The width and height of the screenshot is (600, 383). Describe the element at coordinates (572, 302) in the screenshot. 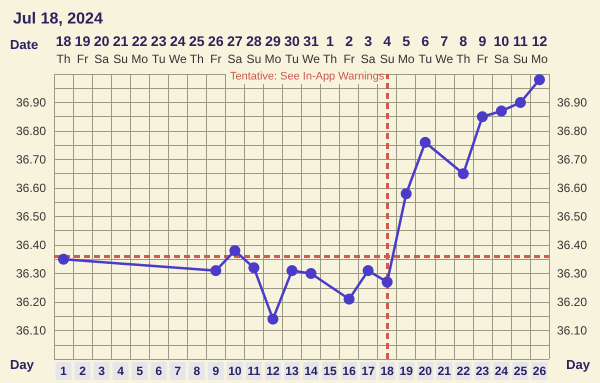

I see `y2-tick-label: 36.20` at that location.